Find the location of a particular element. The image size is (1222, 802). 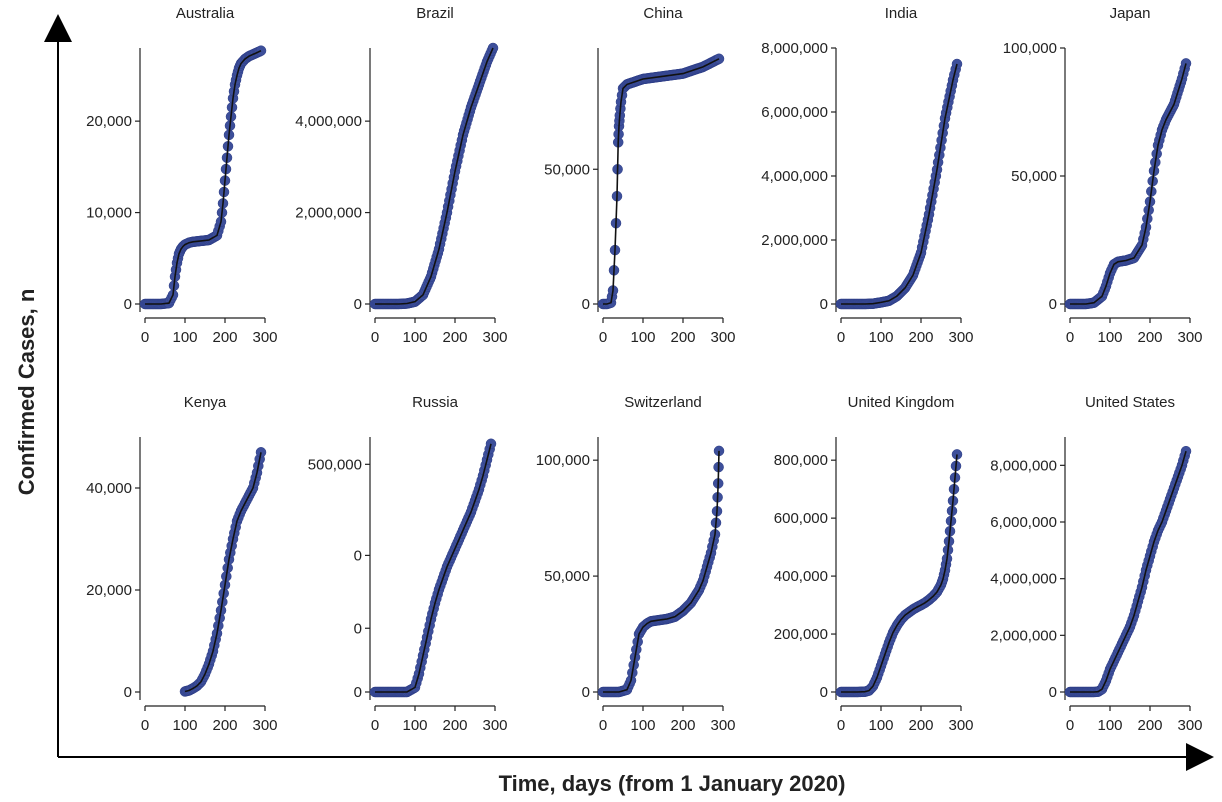

y-tick-label: 500,000 is located at coordinates (335, 464).